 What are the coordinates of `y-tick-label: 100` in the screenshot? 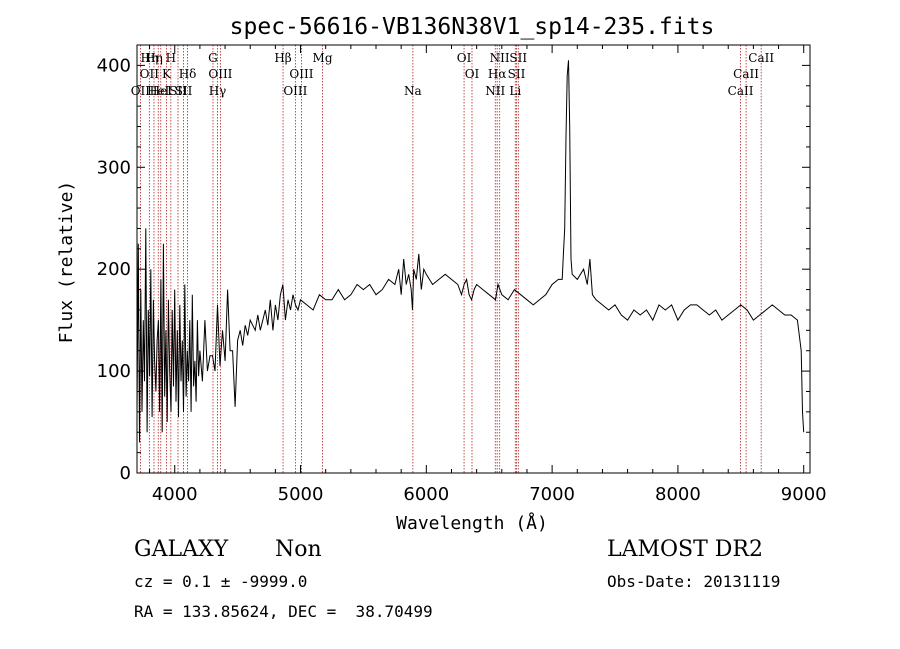 It's located at (114, 371).